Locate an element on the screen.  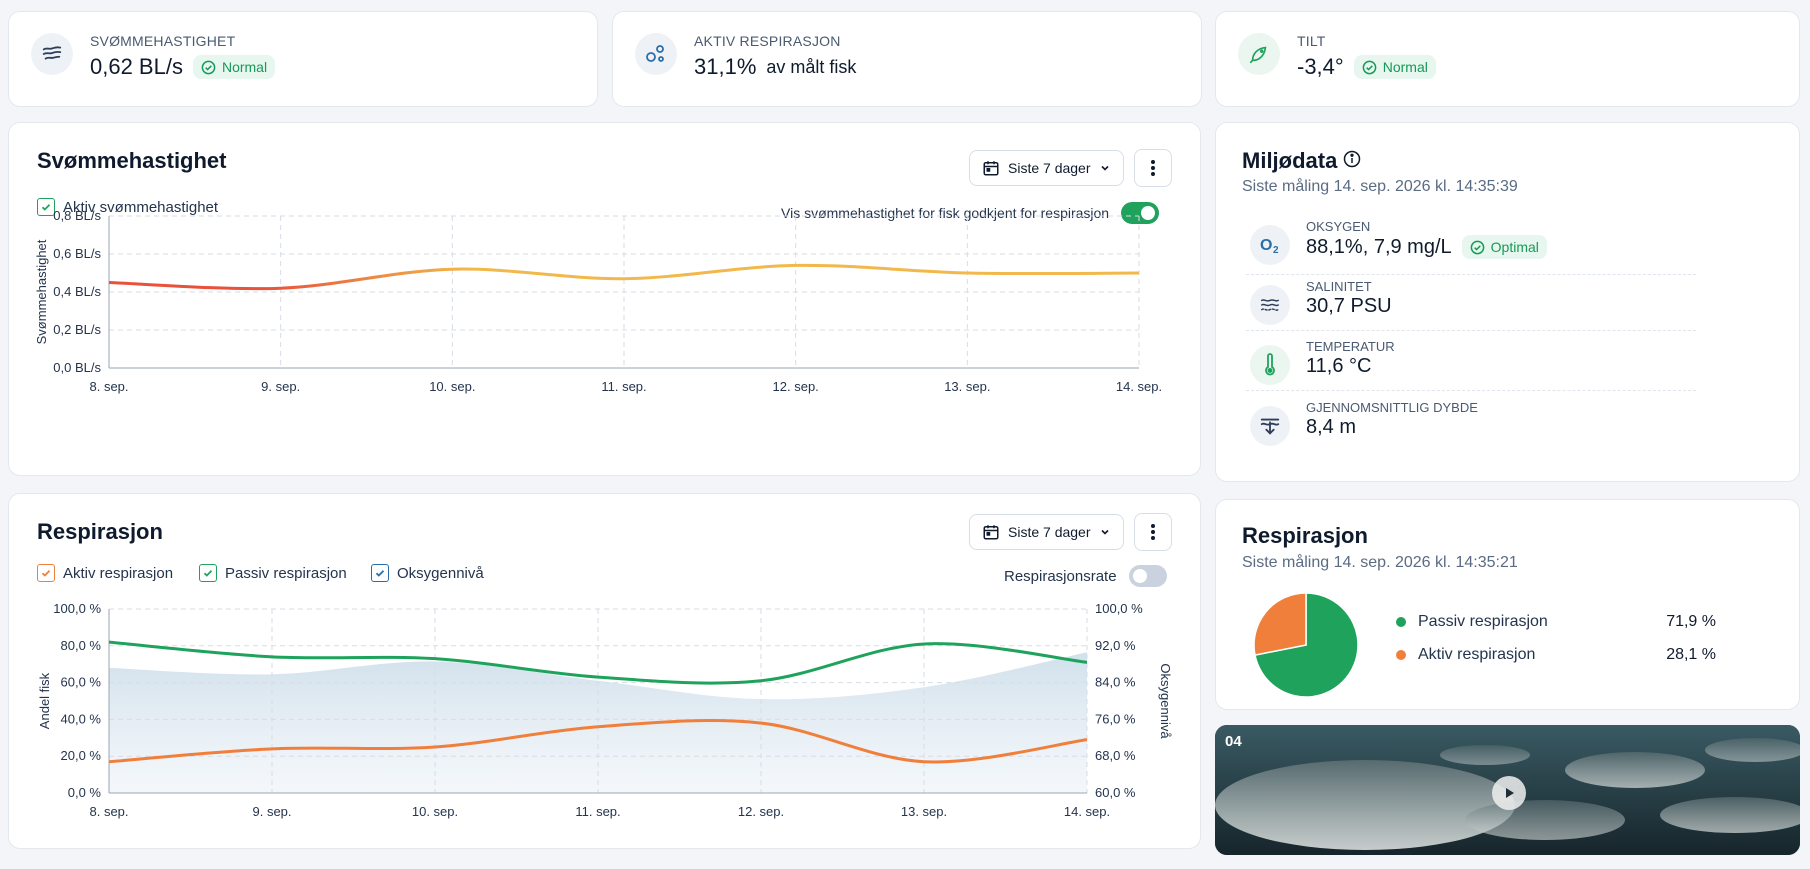
y-axis-label: Andel fisk is located at coordinates (44, 700).